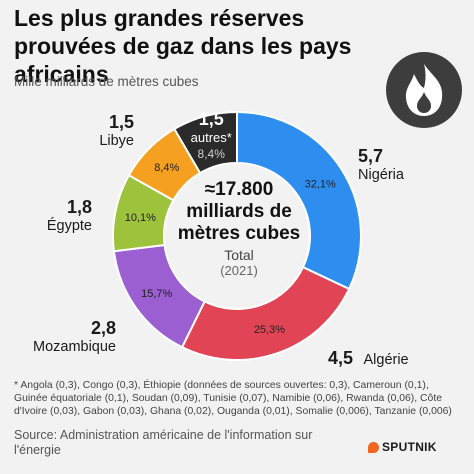 The image size is (474, 474). I want to click on country-label: autres*, so click(211, 137).